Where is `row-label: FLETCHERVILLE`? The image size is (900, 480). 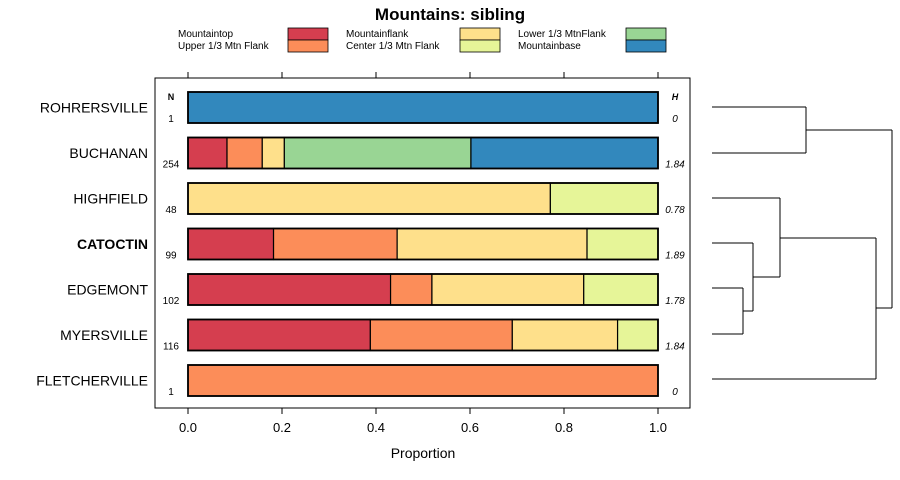 row-label: FLETCHERVILLE is located at coordinates (92, 381).